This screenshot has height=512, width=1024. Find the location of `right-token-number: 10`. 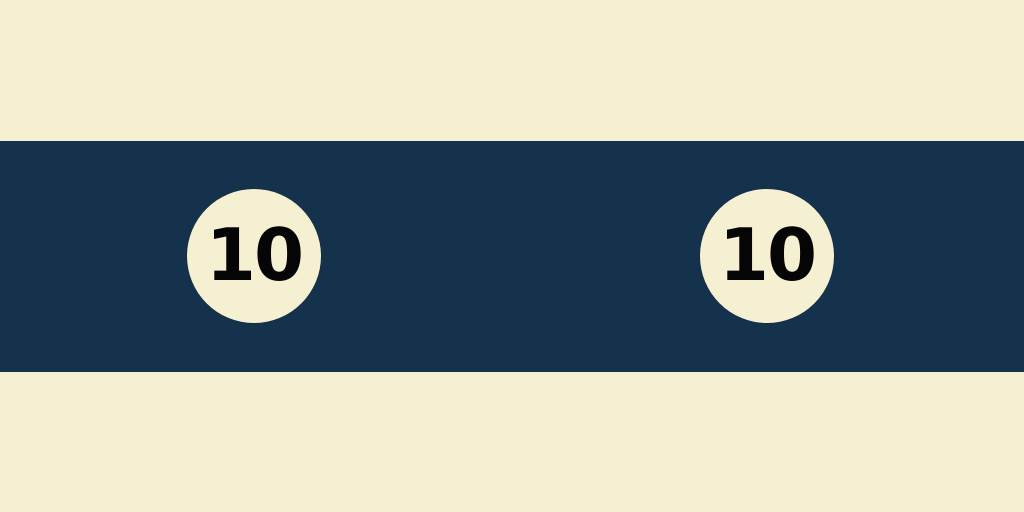

right-token-number: 10 is located at coordinates (767, 255).